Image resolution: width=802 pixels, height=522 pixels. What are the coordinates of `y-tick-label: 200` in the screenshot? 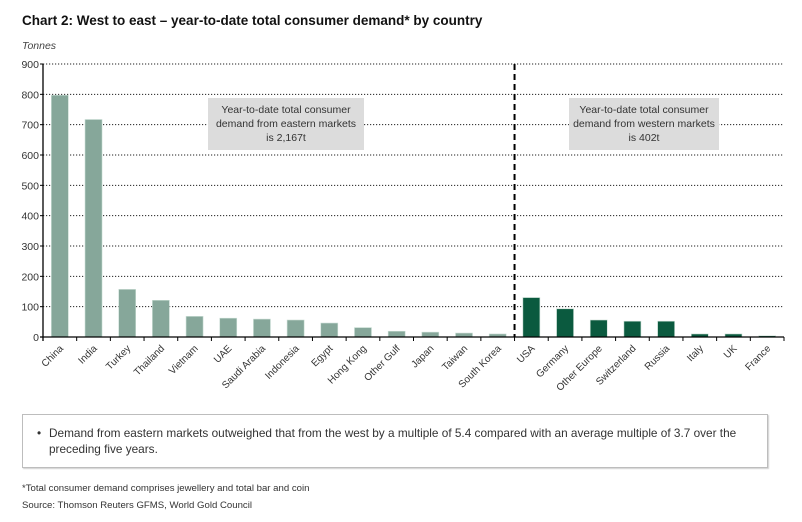 It's located at (30, 277).